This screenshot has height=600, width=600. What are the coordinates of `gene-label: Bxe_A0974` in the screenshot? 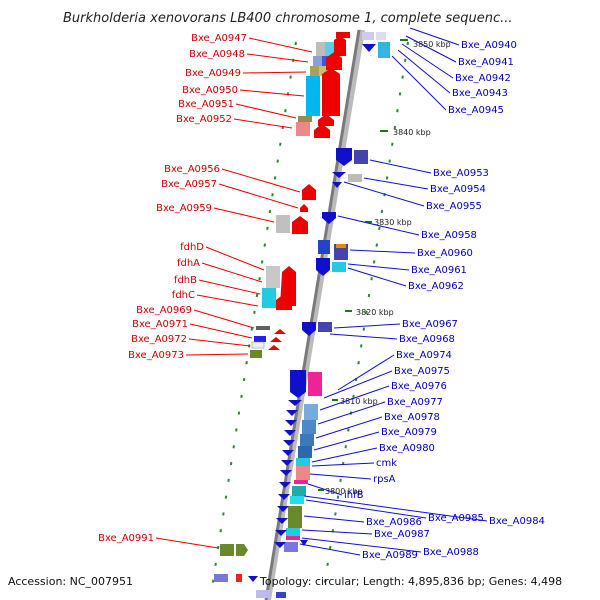 It's located at (424, 355).